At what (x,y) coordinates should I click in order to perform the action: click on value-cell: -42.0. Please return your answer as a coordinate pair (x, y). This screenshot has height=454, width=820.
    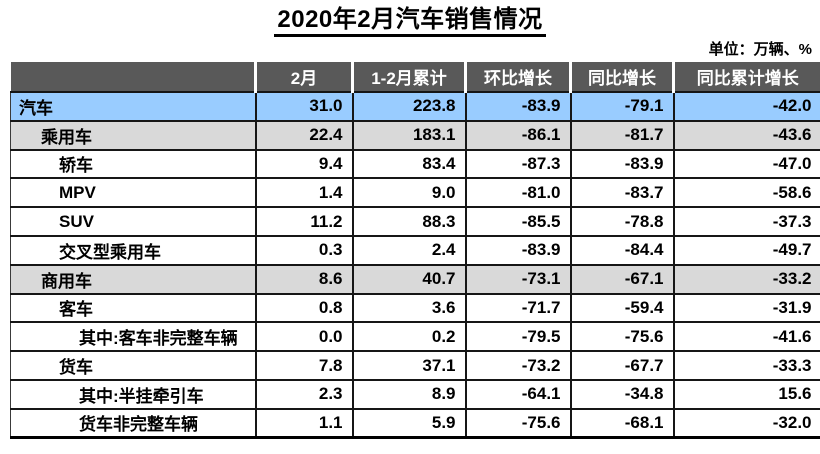
    Looking at the image, I should click on (747, 106).